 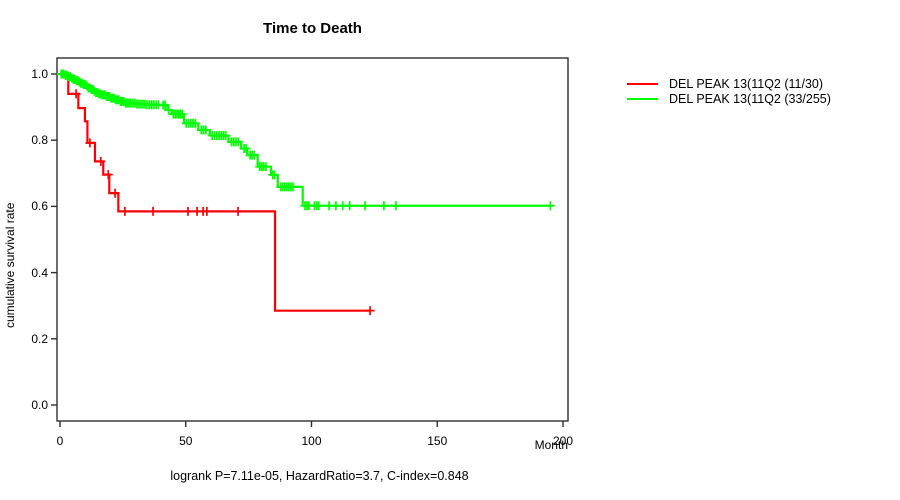 What do you see at coordinates (39, 74) in the screenshot?
I see `y-tick-label: 1.0` at bounding box center [39, 74].